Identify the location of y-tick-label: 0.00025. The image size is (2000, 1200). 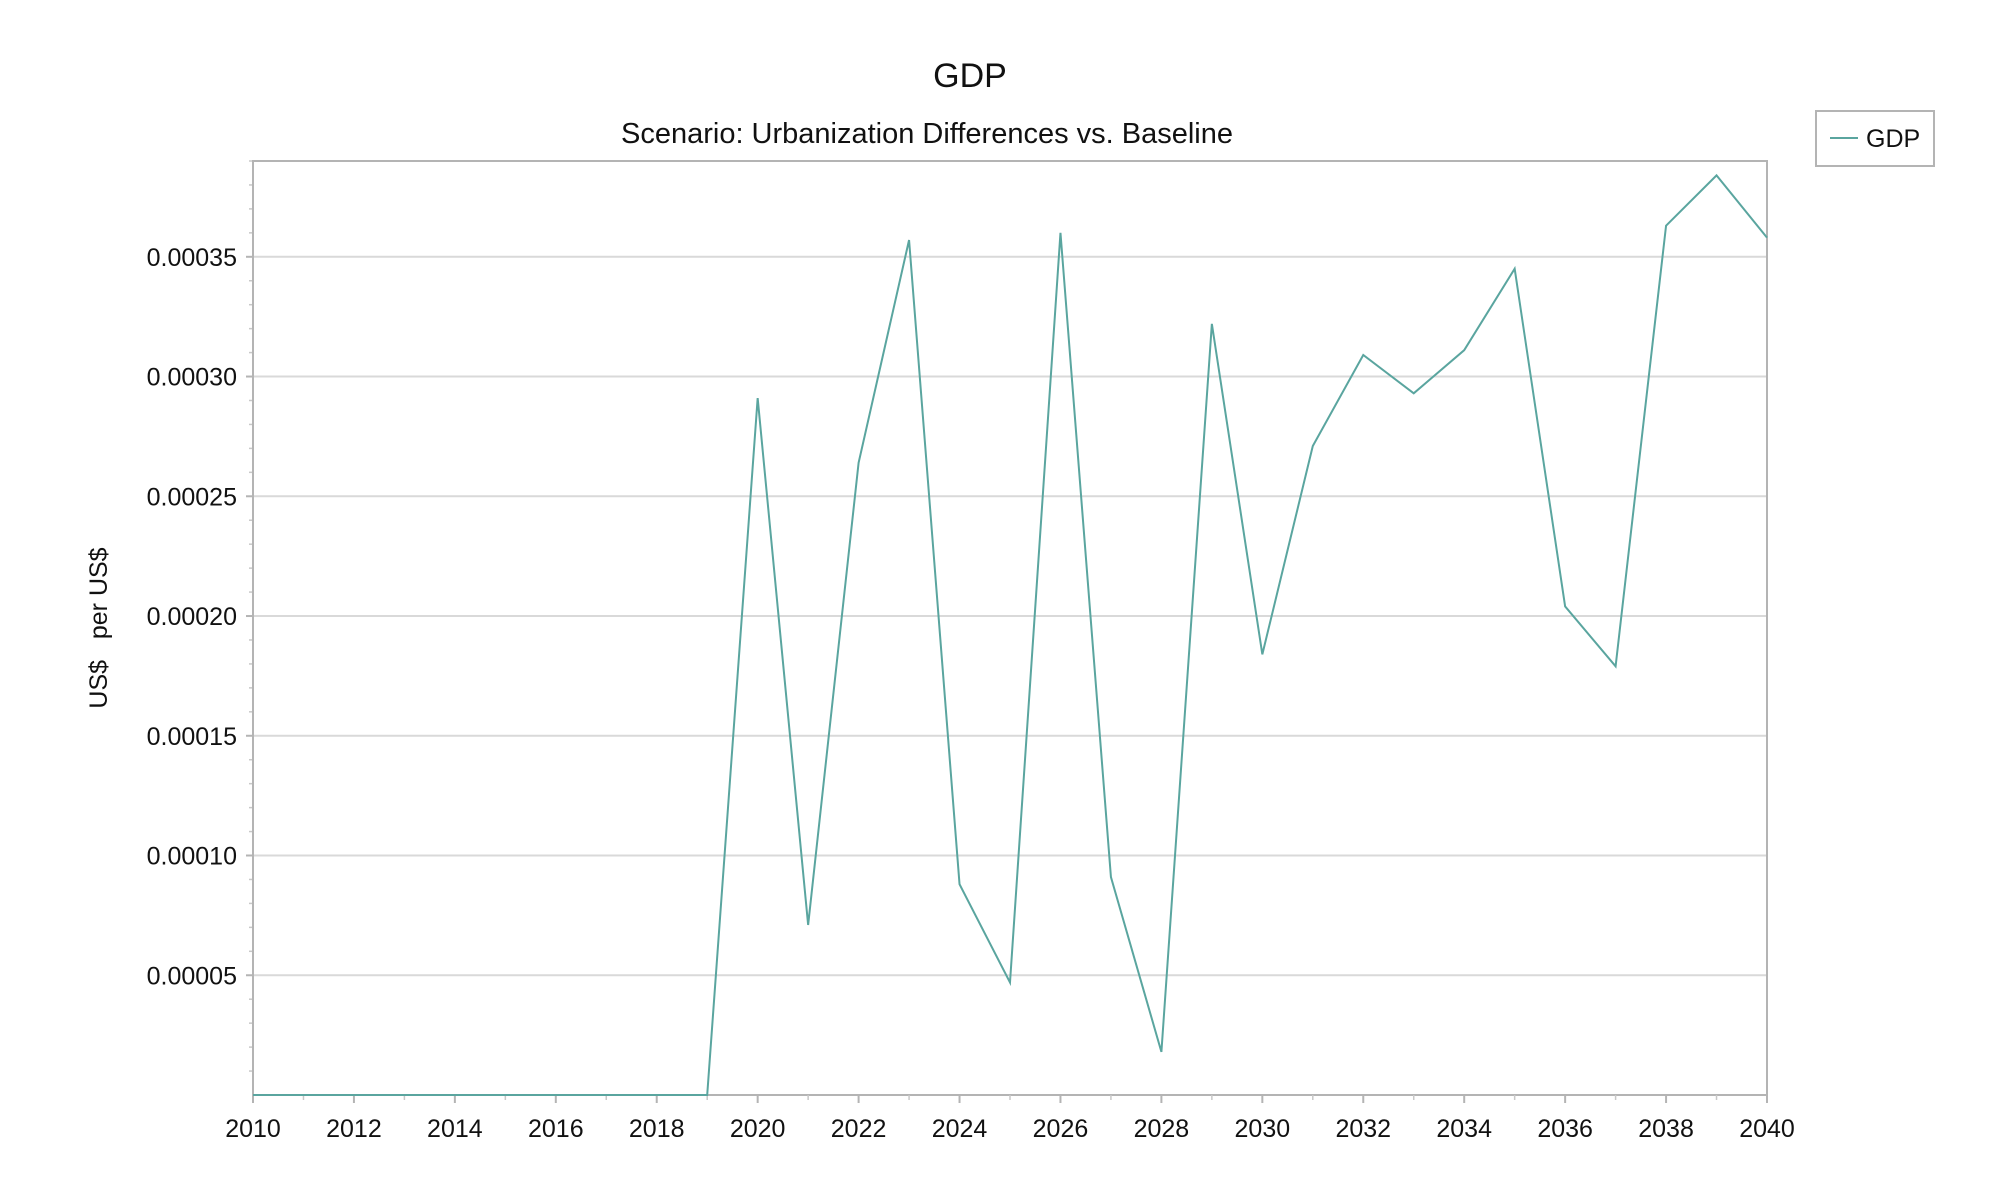
(192, 497).